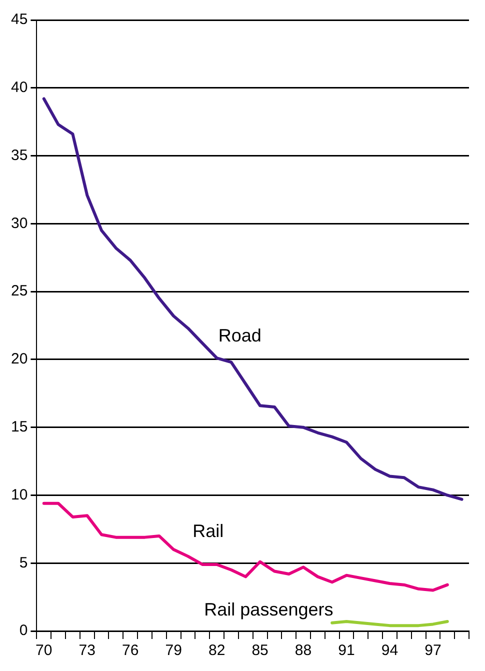 The image size is (485, 671). What do you see at coordinates (23, 563) in the screenshot?
I see `y-tick-label: 5` at bounding box center [23, 563].